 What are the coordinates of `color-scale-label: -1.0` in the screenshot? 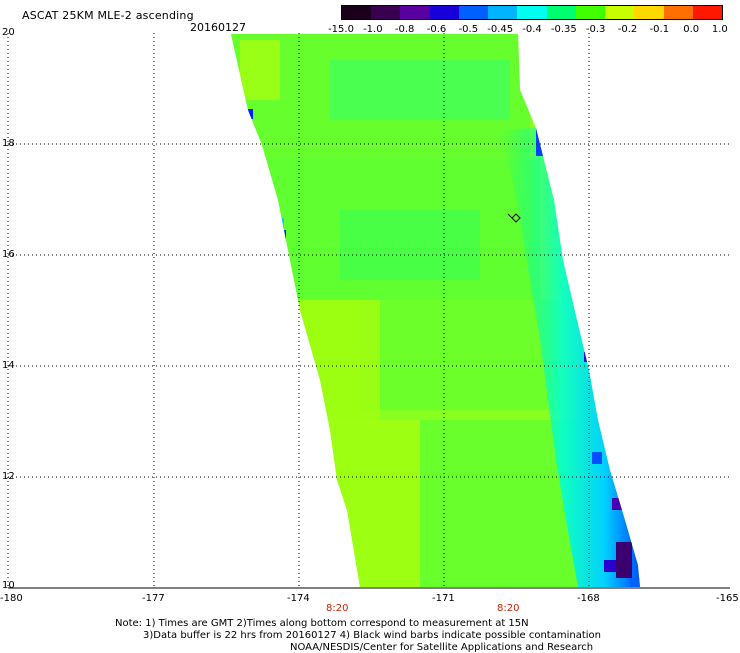 It's located at (373, 29).